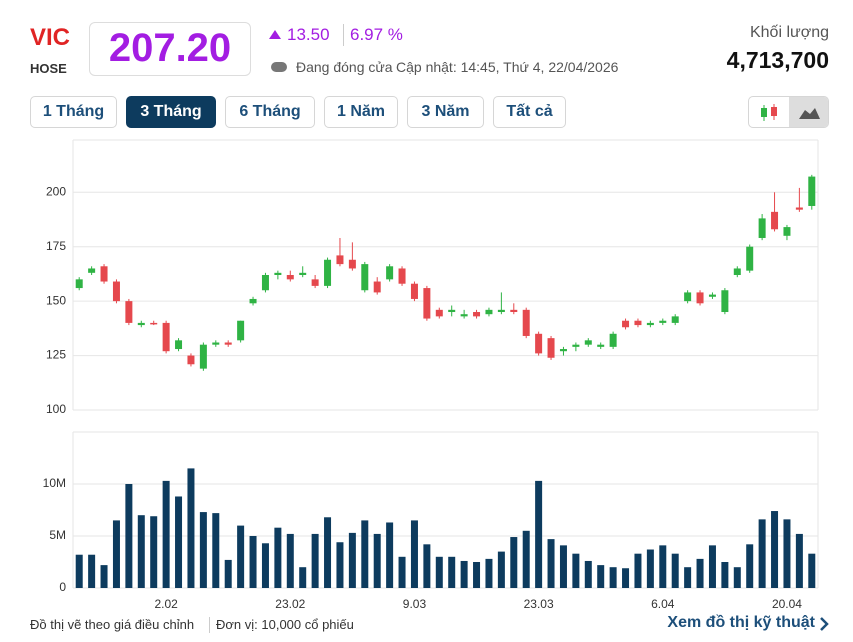  Describe the element at coordinates (73, 112) in the screenshot. I see `tab: 1 Tháng` at that location.